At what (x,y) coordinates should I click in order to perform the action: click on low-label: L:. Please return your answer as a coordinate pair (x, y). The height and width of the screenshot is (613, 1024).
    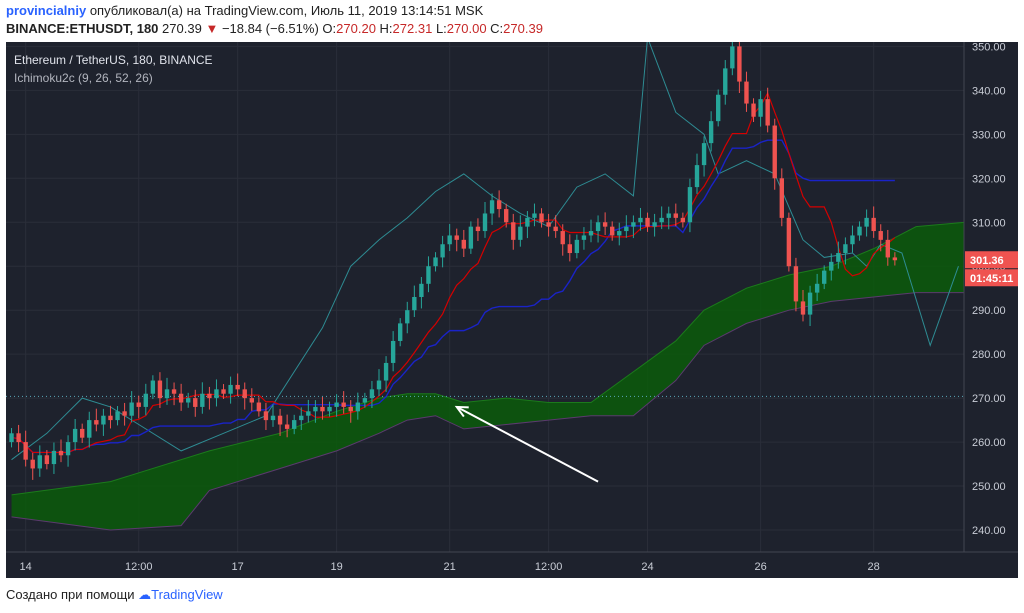
    Looking at the image, I should click on (441, 28).